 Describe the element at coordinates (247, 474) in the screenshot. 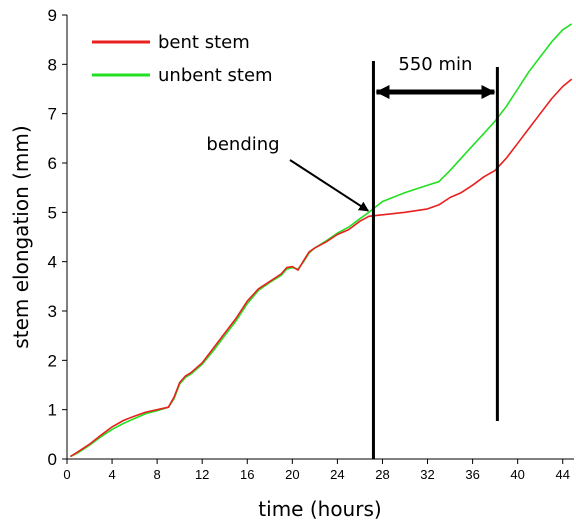

I see `x-tick-label: 16` at that location.